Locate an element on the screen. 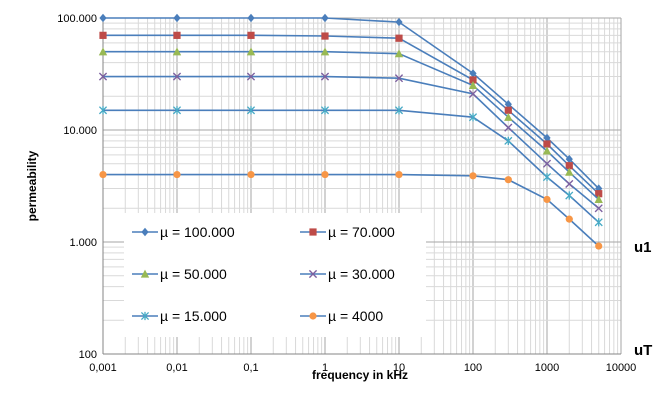 This screenshot has height=419, width=654. x-tick-label: 1 is located at coordinates (325, 368).